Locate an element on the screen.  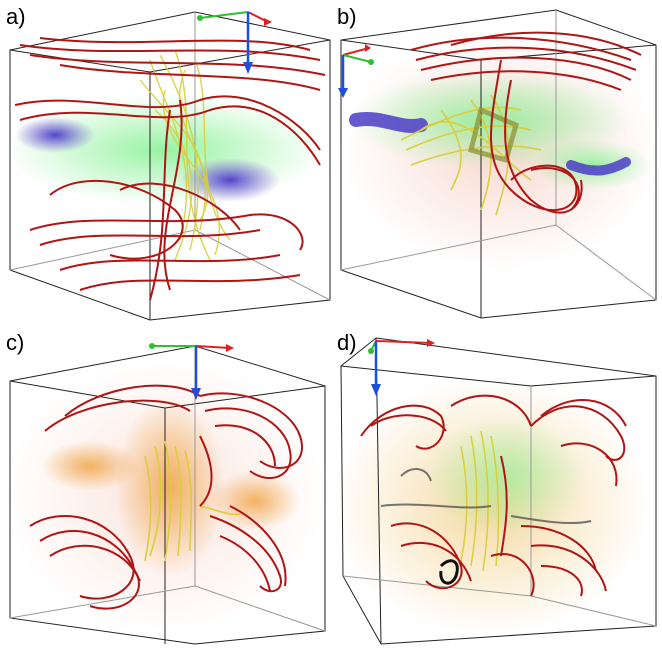
panel-label: b) is located at coordinates (347, 16).